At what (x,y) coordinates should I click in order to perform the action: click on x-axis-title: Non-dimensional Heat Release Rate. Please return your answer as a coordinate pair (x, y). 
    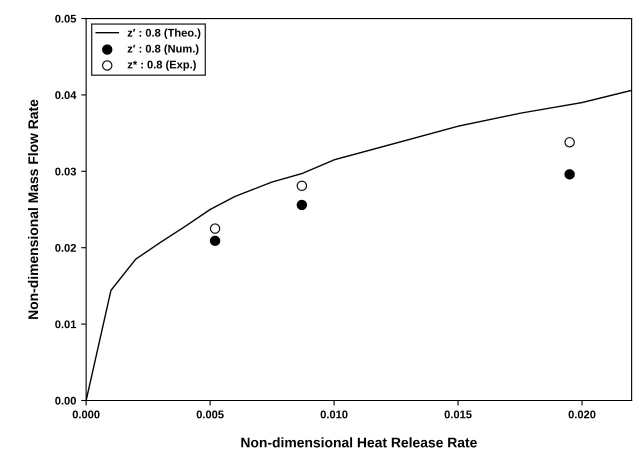
    Looking at the image, I should click on (359, 442).